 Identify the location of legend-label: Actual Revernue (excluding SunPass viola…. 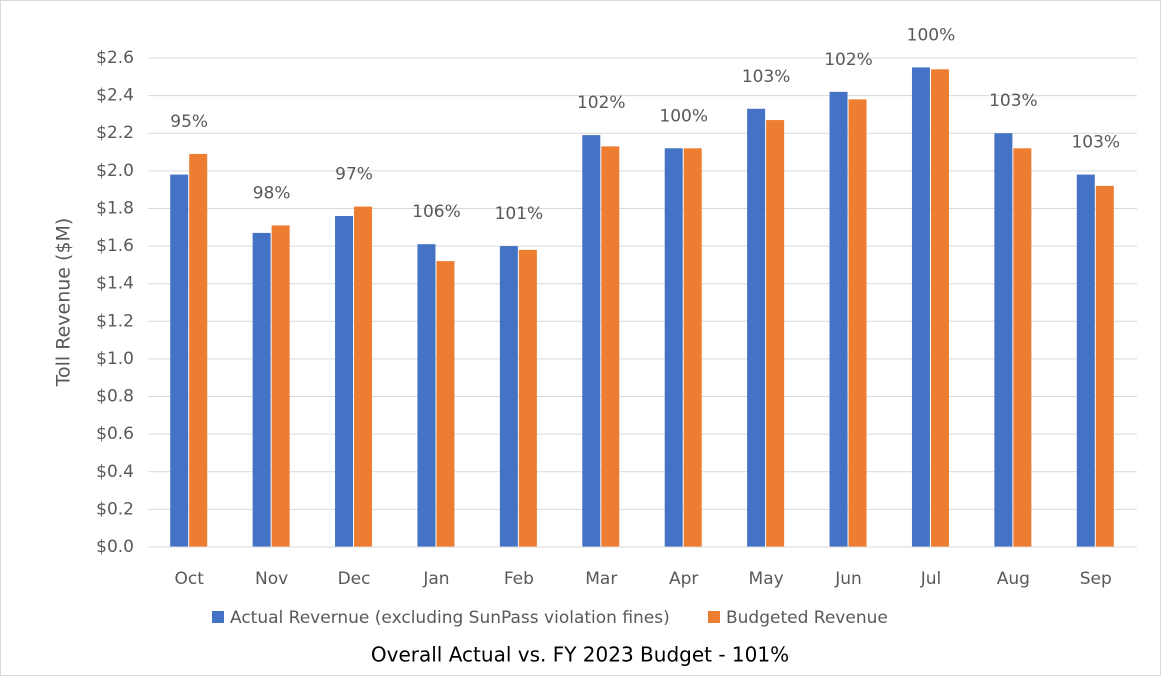
(450, 618).